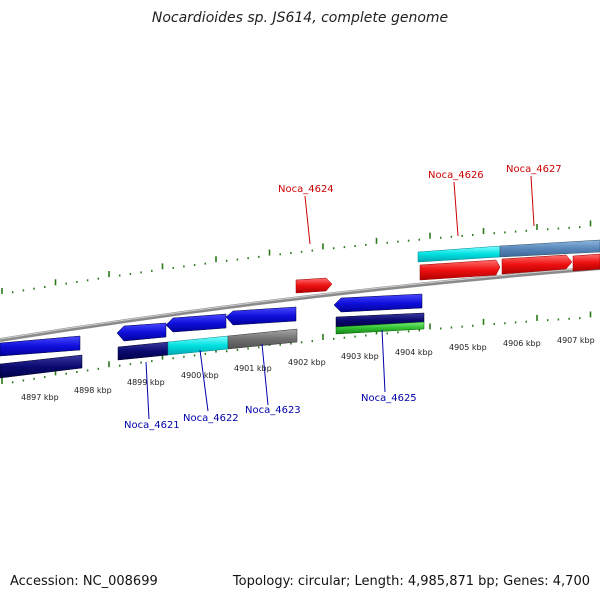 This screenshot has height=600, width=600. Describe the element at coordinates (522, 343) in the screenshot. I see `scale-label-4906: 4906 kbp` at that location.